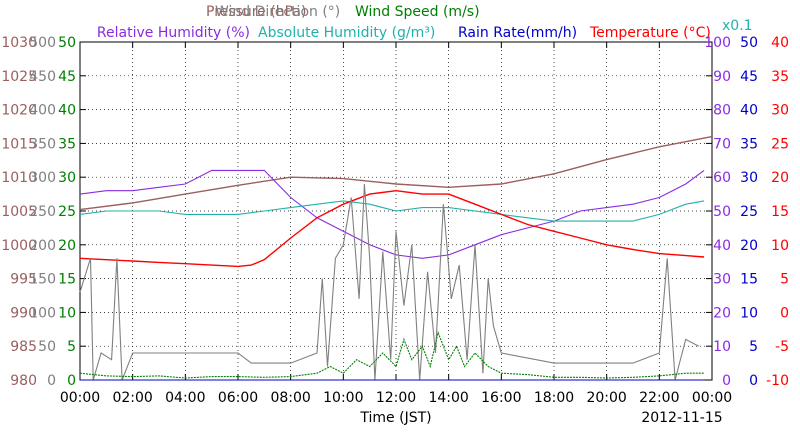 This screenshot has width=800, height=434. I want to click on temperature-tick: 25, so click(780, 144).